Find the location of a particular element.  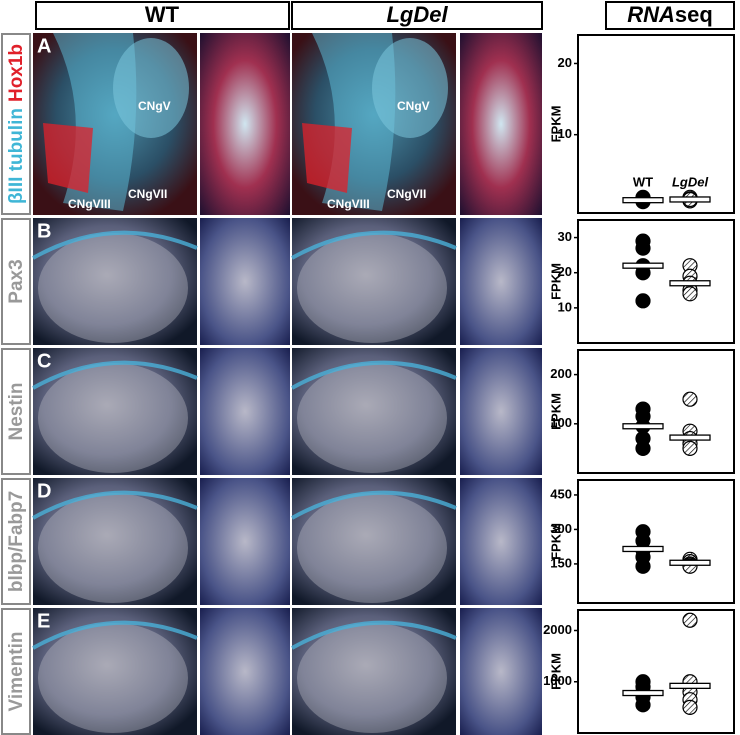

header-lgdel: LgDel is located at coordinates (417, 14).